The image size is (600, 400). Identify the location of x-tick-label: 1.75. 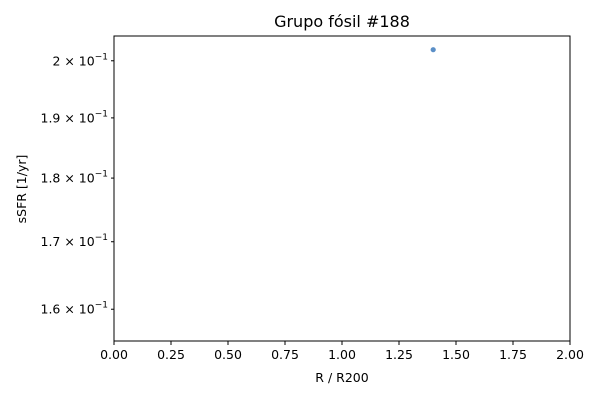
(513, 354).